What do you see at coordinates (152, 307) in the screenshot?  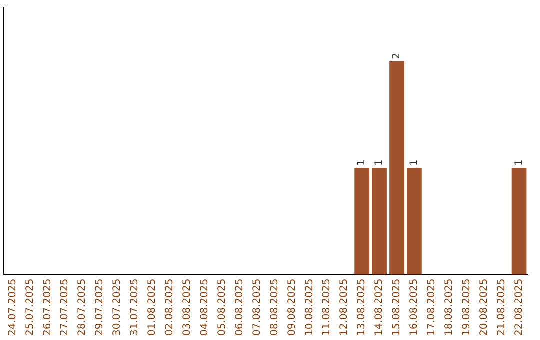 I see `x-tick-label: 01.08.2025` at bounding box center [152, 307].